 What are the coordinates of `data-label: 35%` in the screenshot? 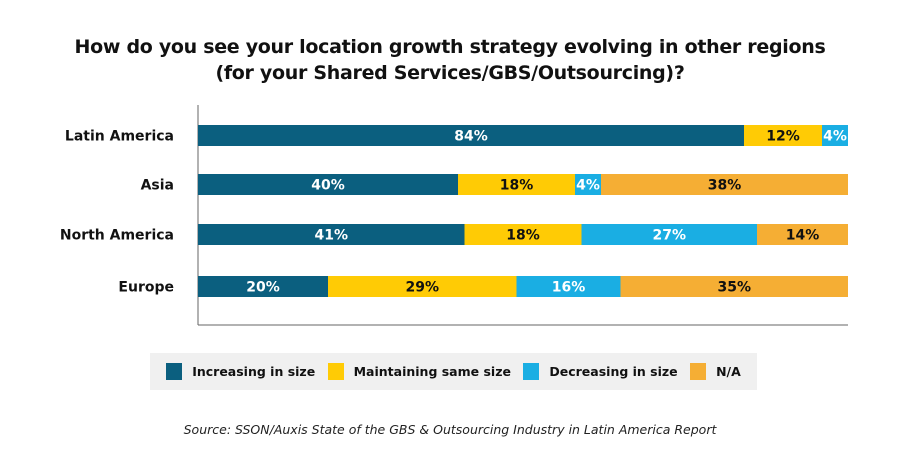 It's located at (734, 288).